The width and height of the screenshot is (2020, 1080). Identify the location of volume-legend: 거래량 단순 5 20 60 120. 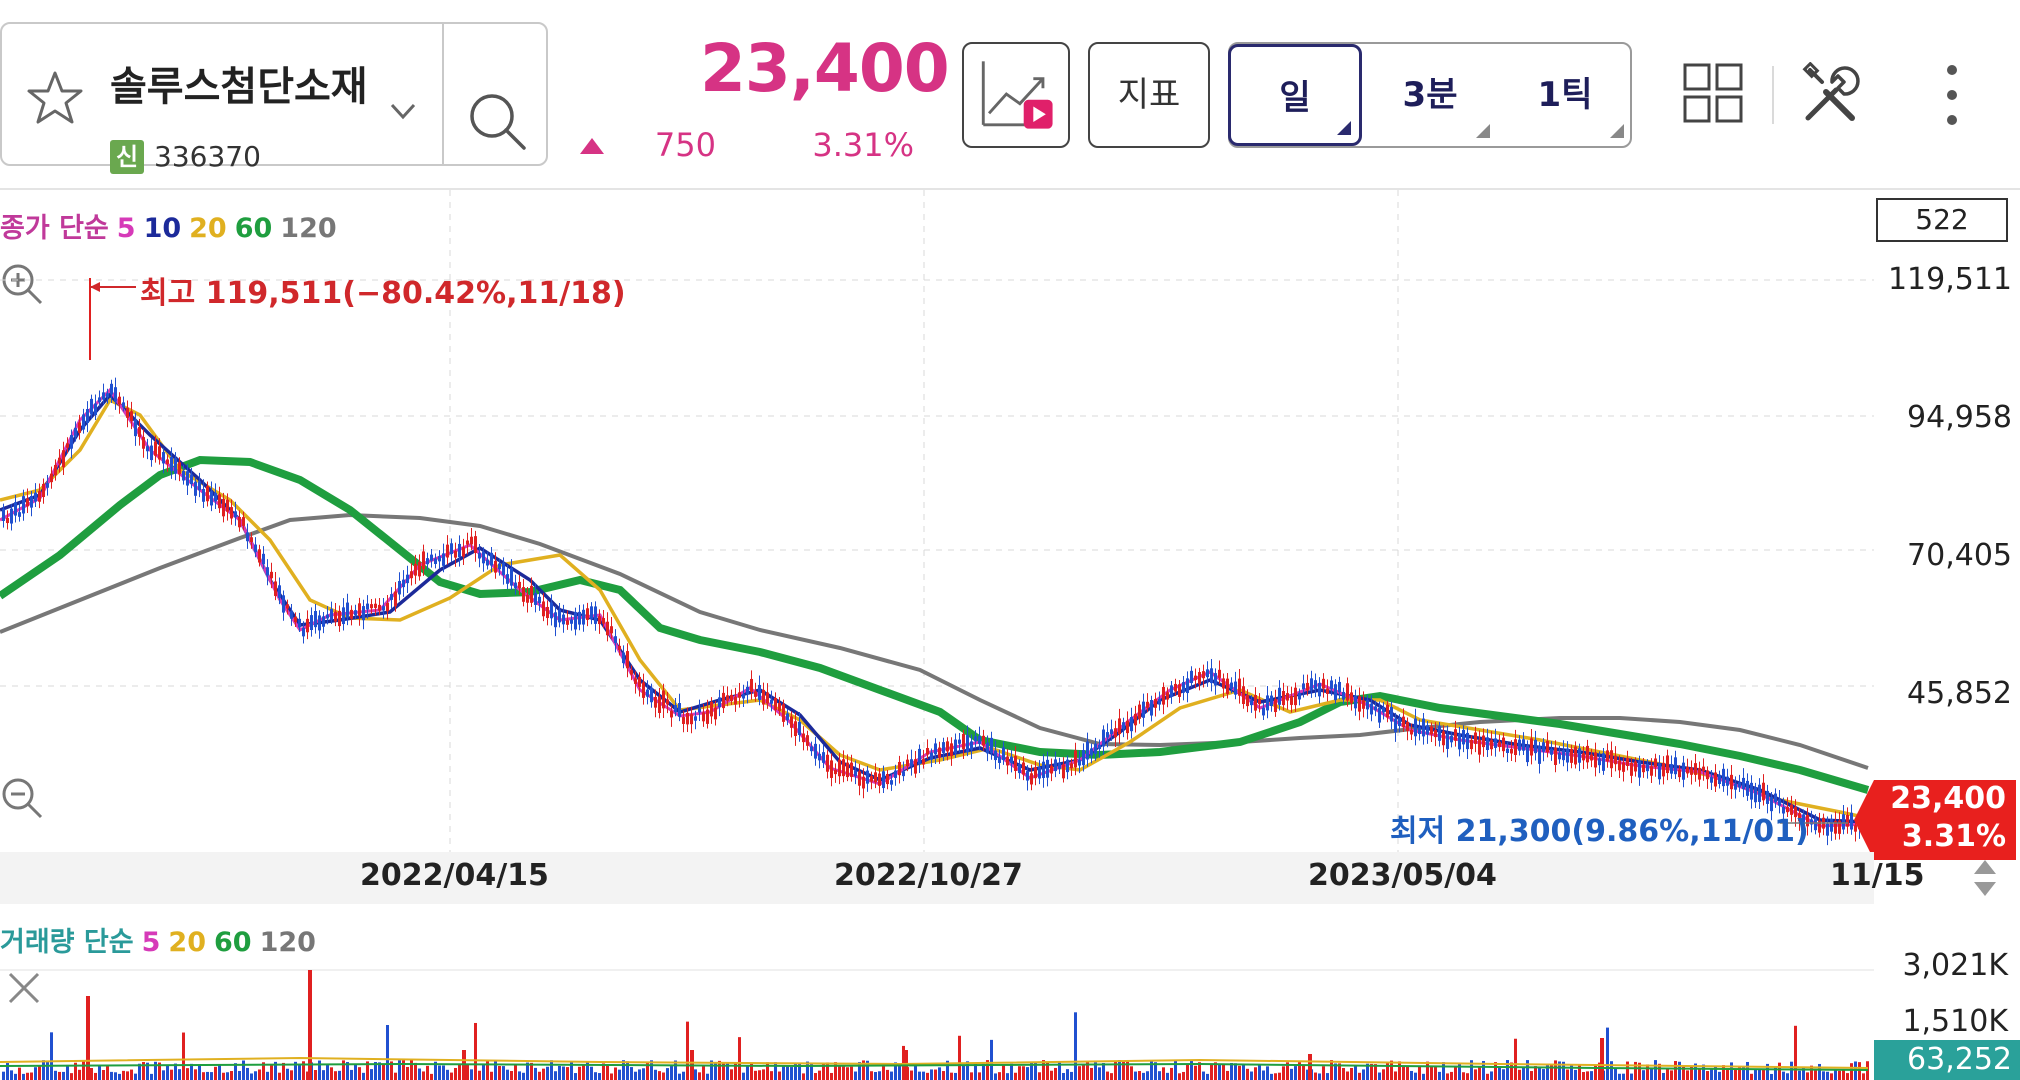
(162, 939).